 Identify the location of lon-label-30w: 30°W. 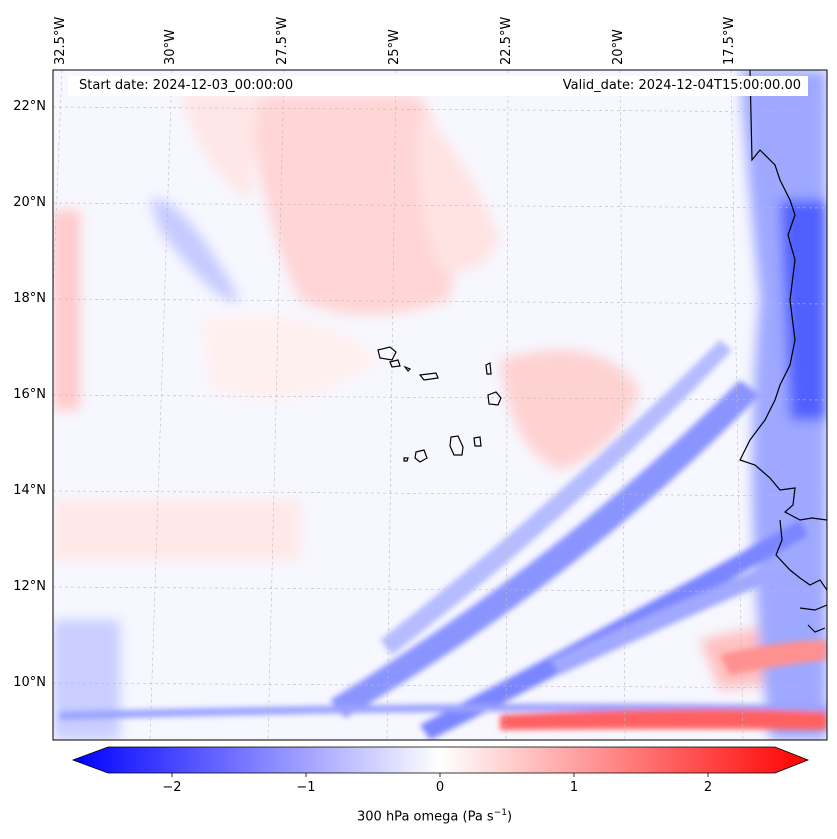
(170, 47).